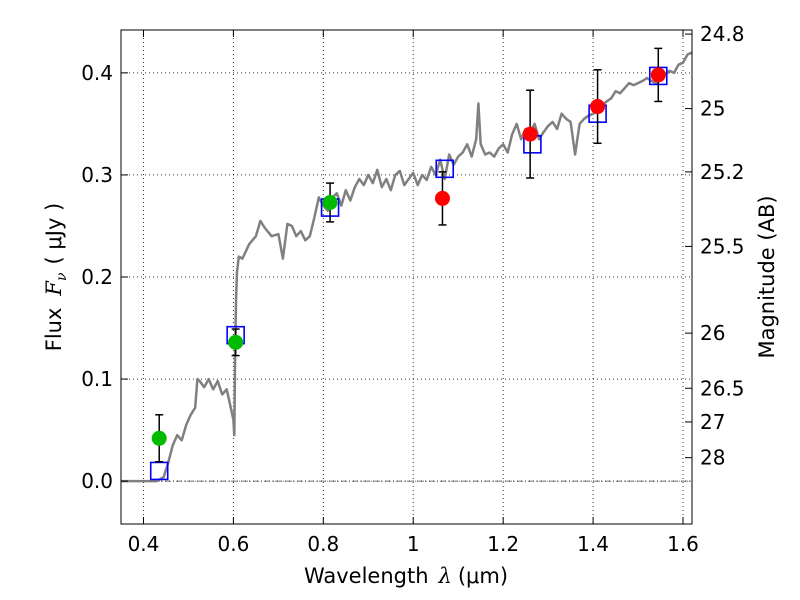 Image resolution: width=800 pixels, height=600 pixels. I want to click on y-axis-label-symbol: F, so click(54, 288).